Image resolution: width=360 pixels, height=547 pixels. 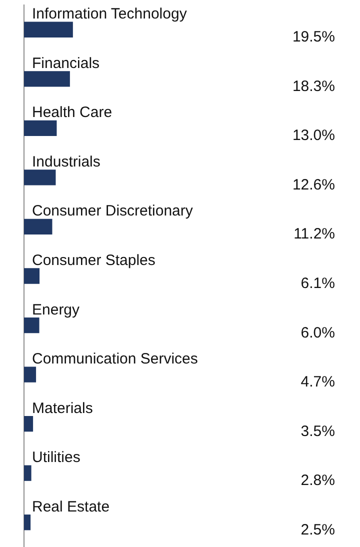 What do you see at coordinates (317, 382) in the screenshot?
I see `data-label: 4.7%` at bounding box center [317, 382].